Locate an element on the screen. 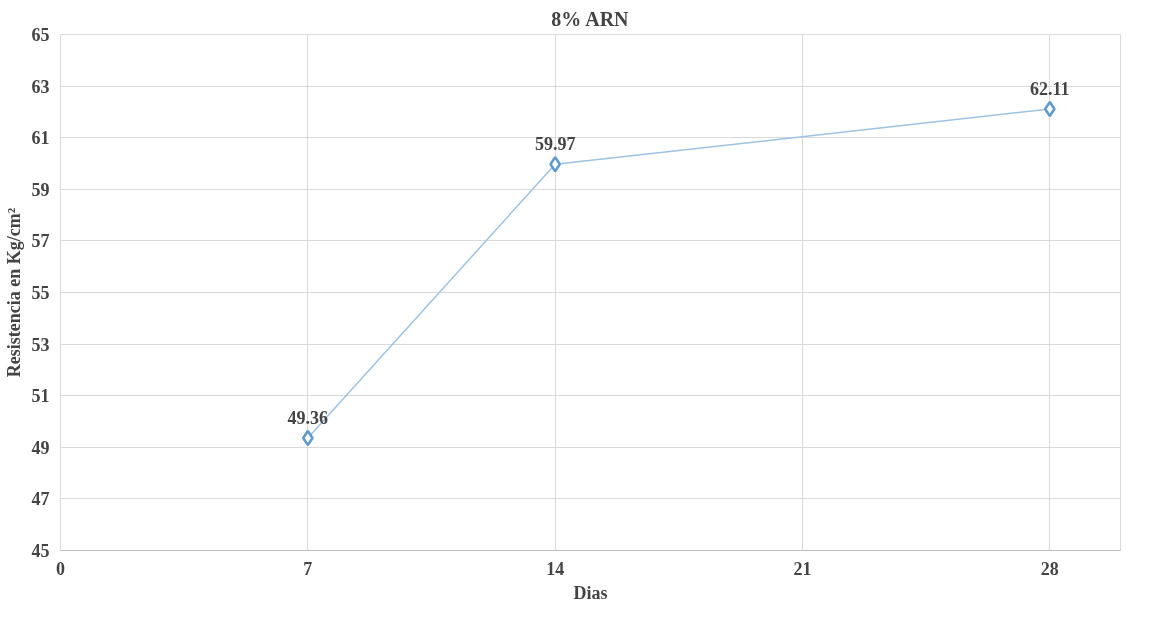 The image size is (1158, 617). x-tick-label: 14 is located at coordinates (555, 568).